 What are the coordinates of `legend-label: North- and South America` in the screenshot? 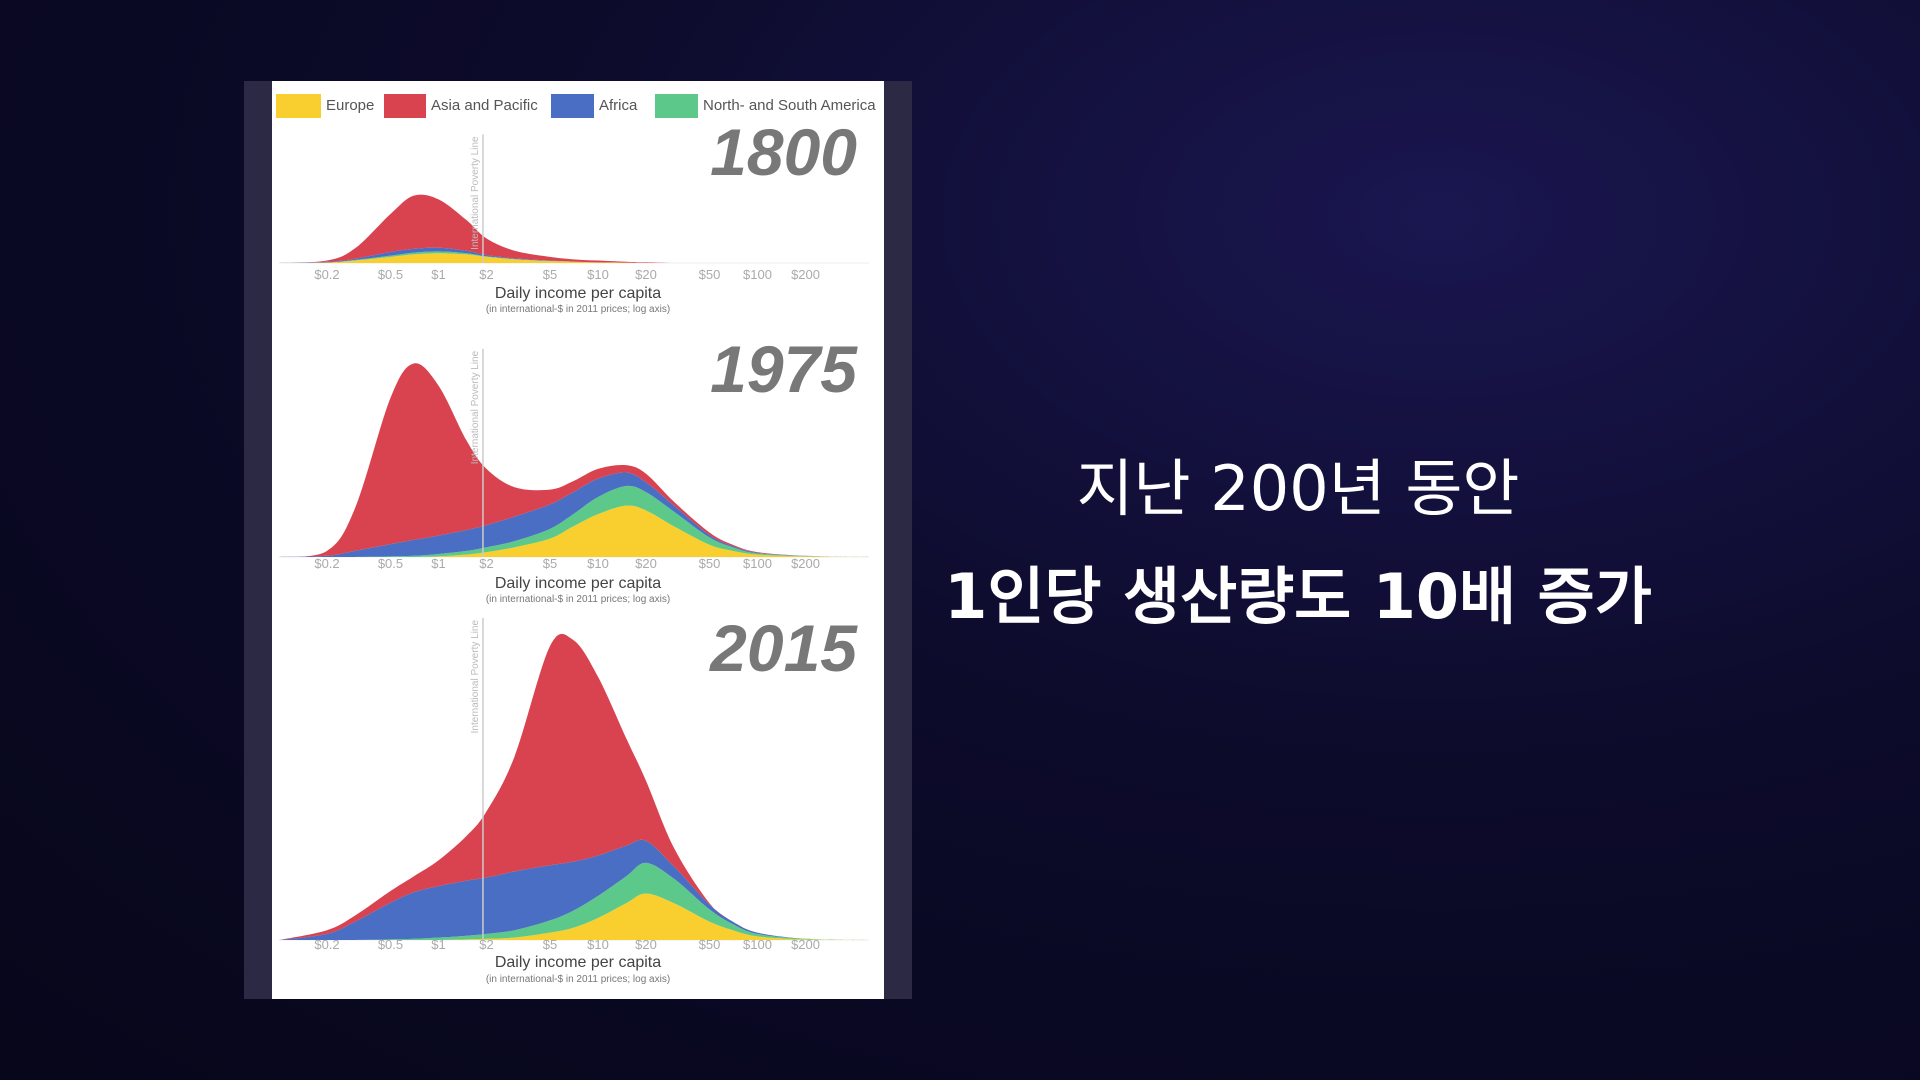 It's located at (789, 105).